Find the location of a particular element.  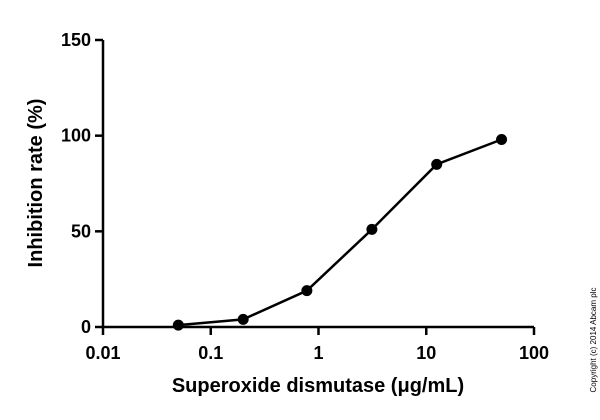

x-tick-label: 0.1 is located at coordinates (210, 353).